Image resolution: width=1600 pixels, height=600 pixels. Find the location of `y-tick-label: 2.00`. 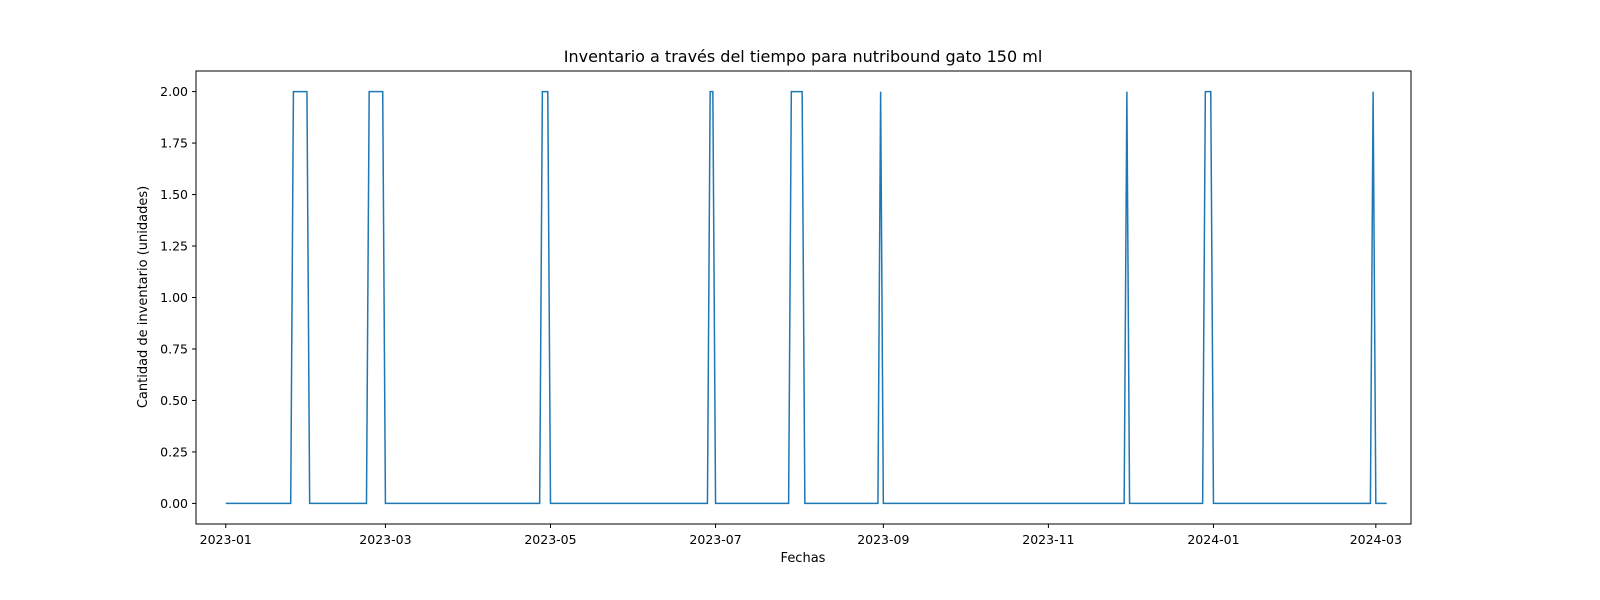

y-tick-label: 2.00 is located at coordinates (174, 91).